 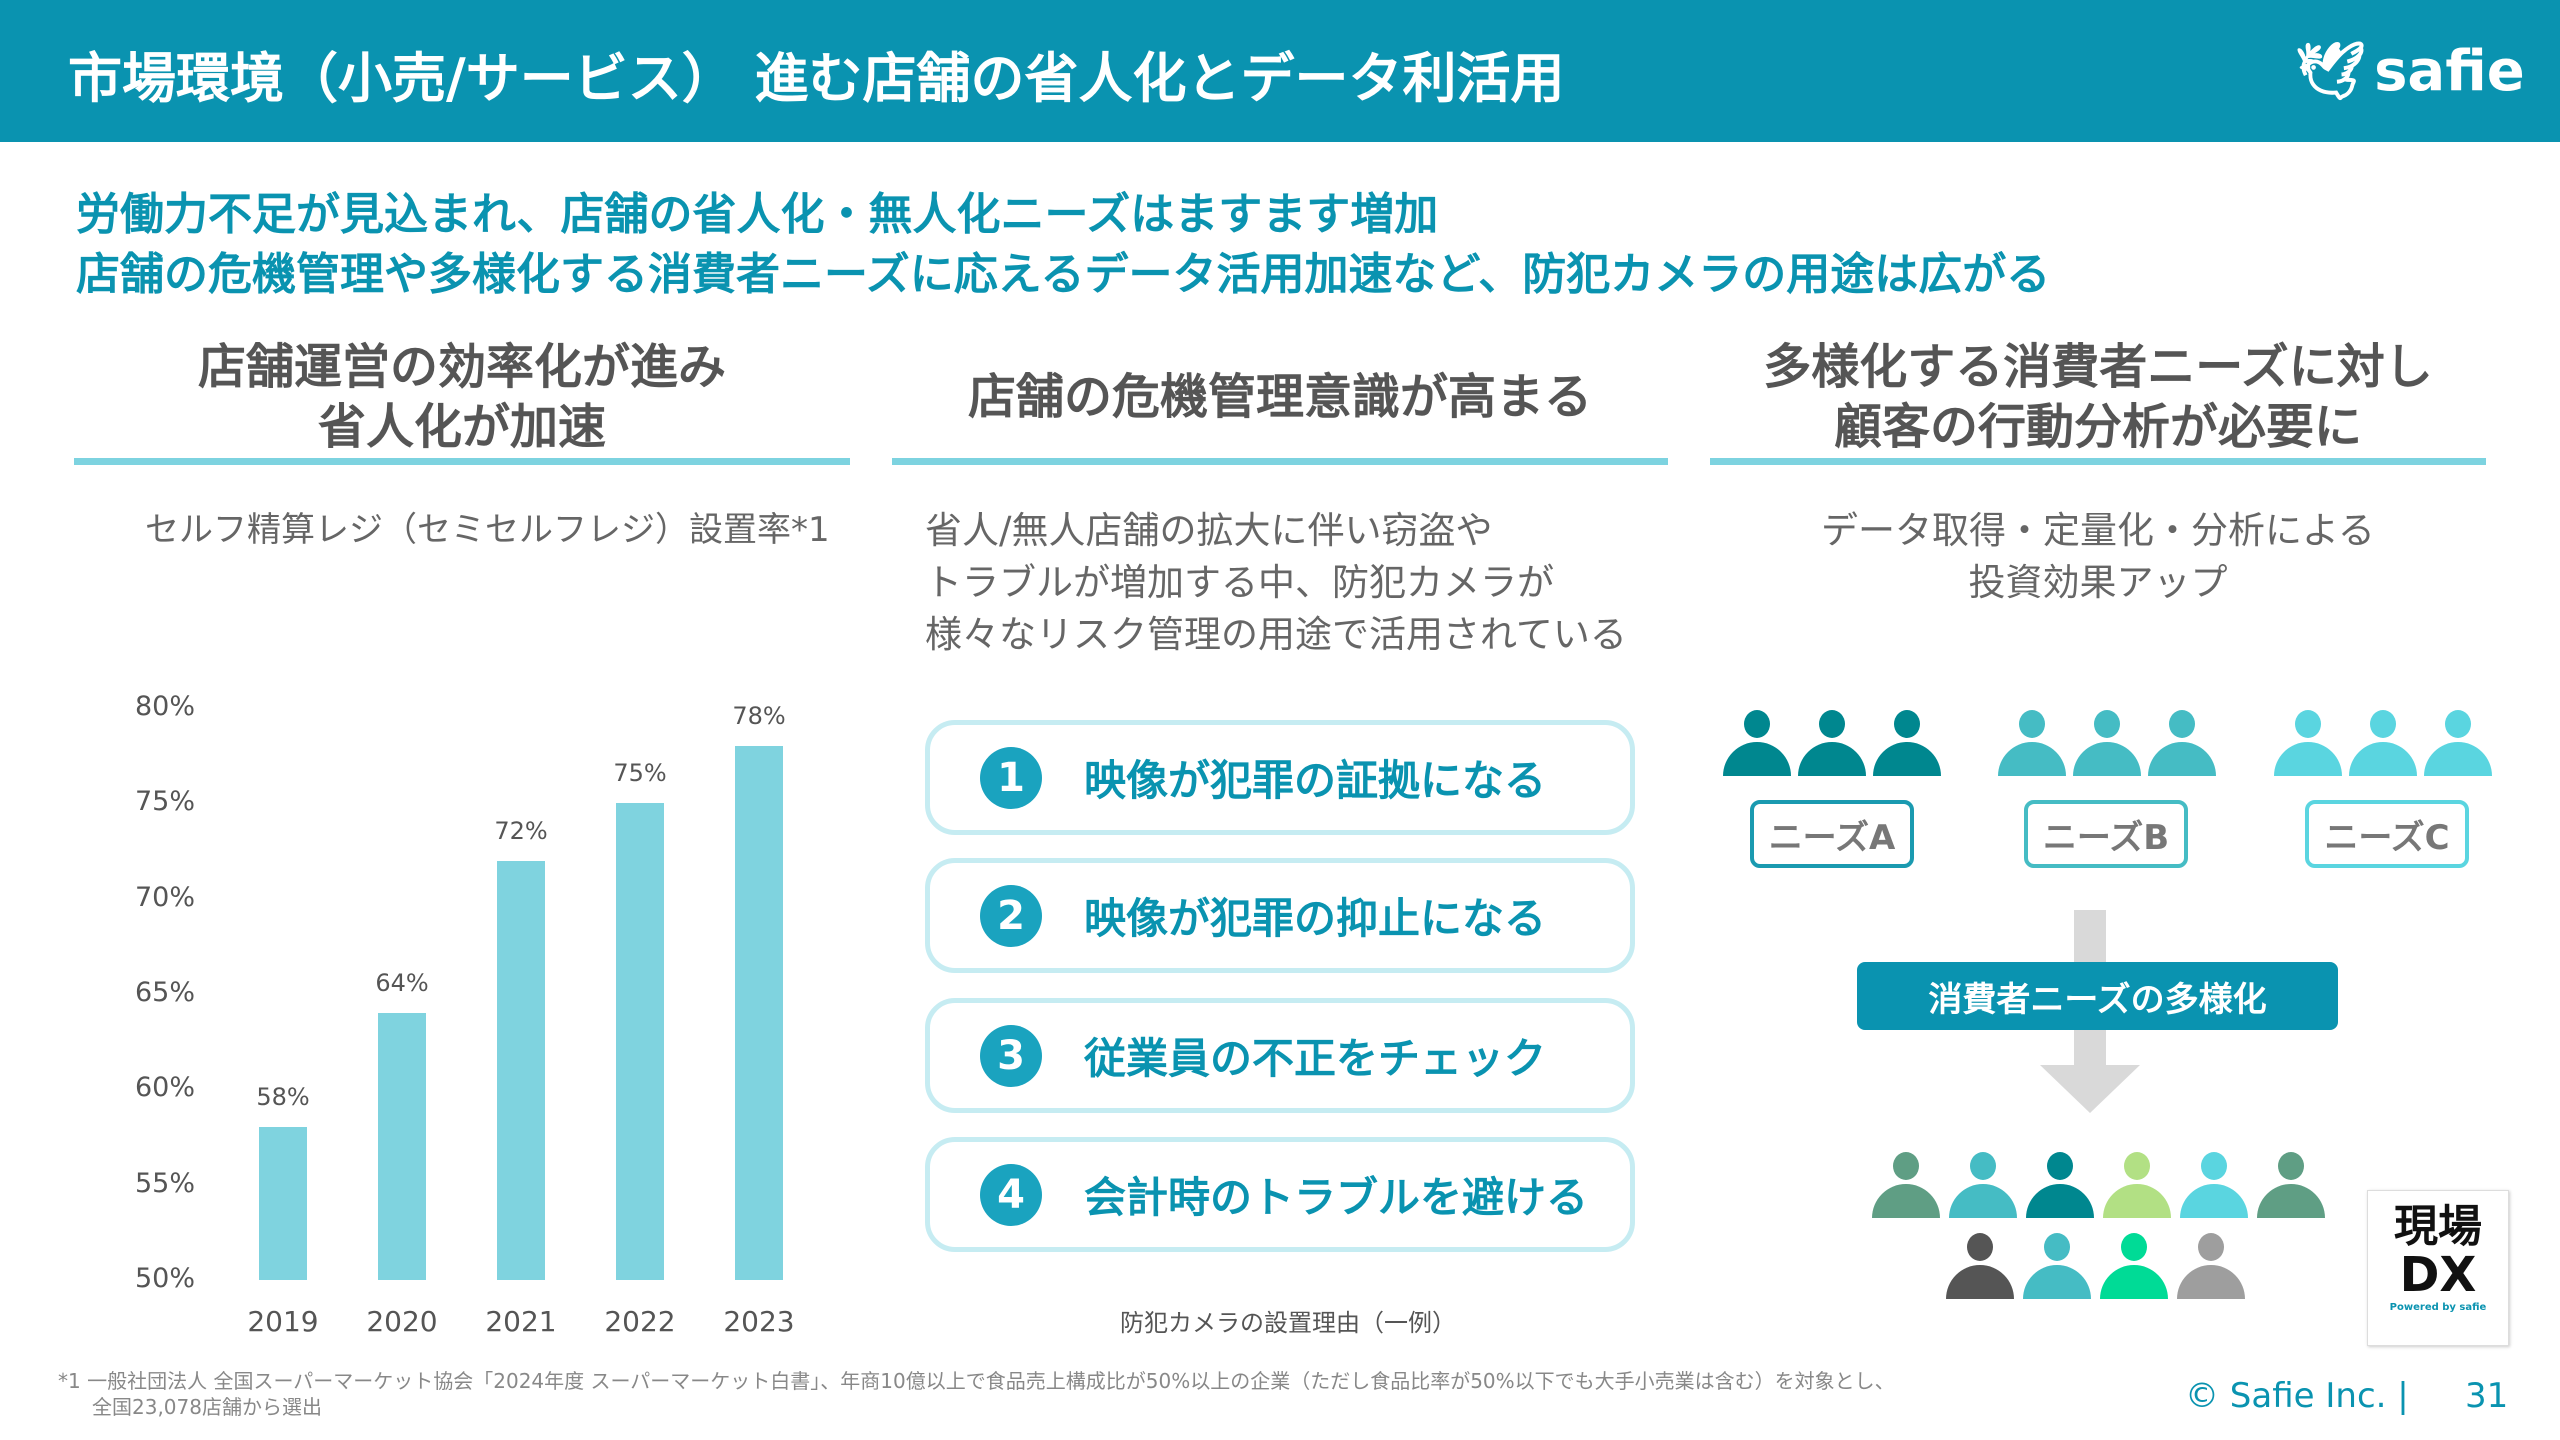 What do you see at coordinates (2106, 834) in the screenshot?
I see `need-b-box: ニーズB` at bounding box center [2106, 834].